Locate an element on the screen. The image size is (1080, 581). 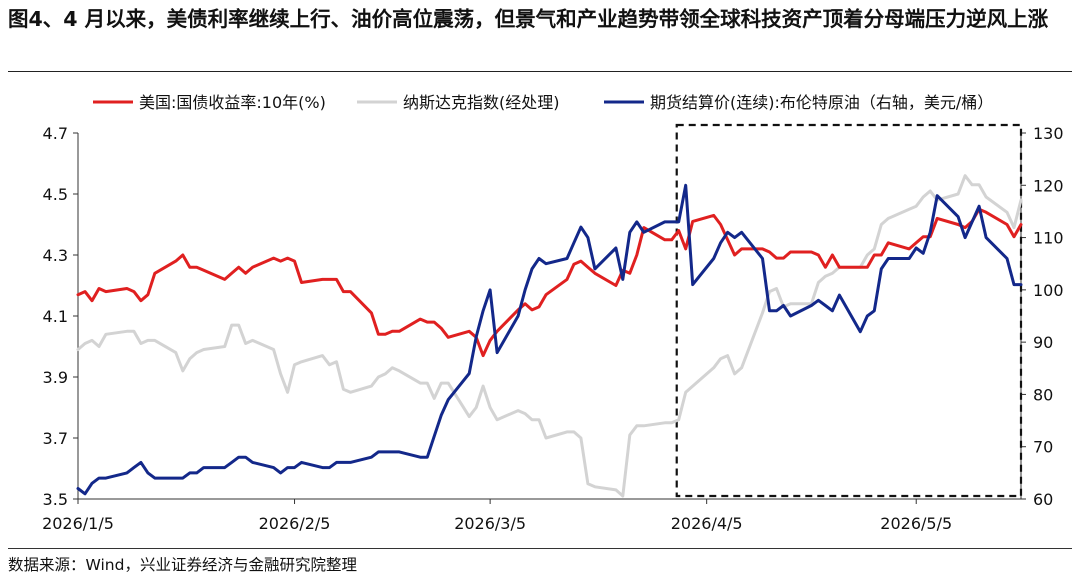
y-tick-label-right: 130 is located at coordinates (1048, 133).